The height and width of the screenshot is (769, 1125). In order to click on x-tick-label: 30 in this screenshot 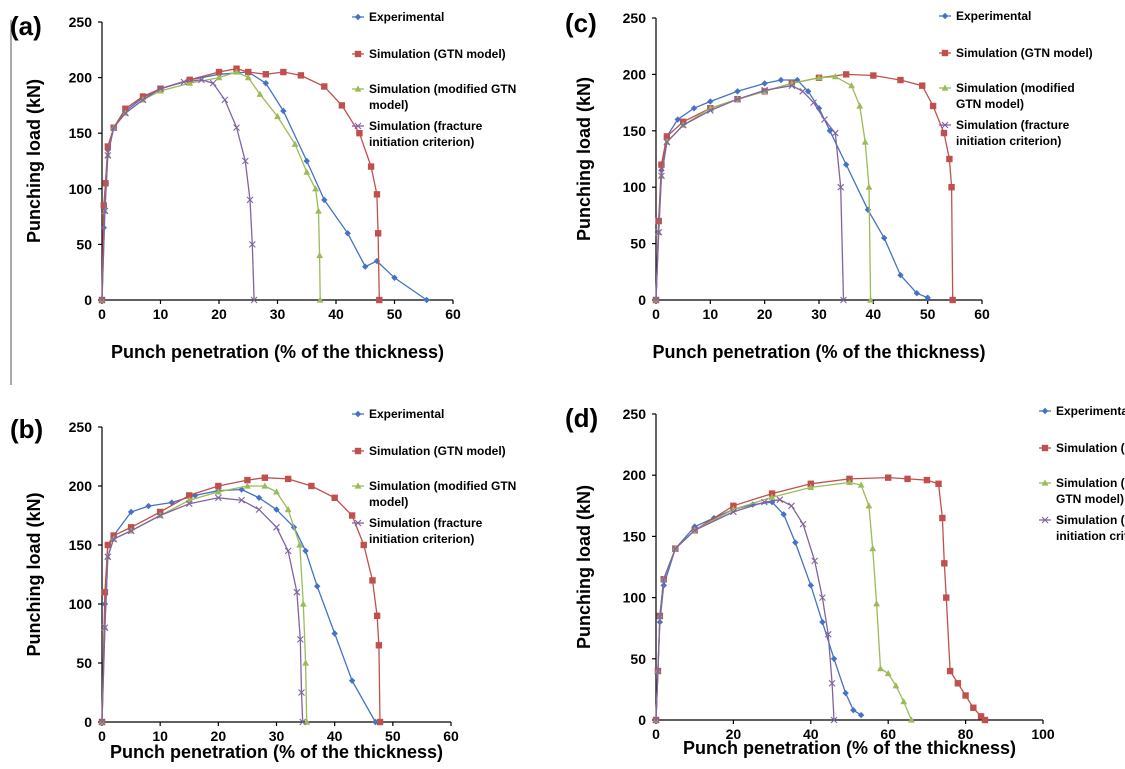, I will do `click(278, 314)`.